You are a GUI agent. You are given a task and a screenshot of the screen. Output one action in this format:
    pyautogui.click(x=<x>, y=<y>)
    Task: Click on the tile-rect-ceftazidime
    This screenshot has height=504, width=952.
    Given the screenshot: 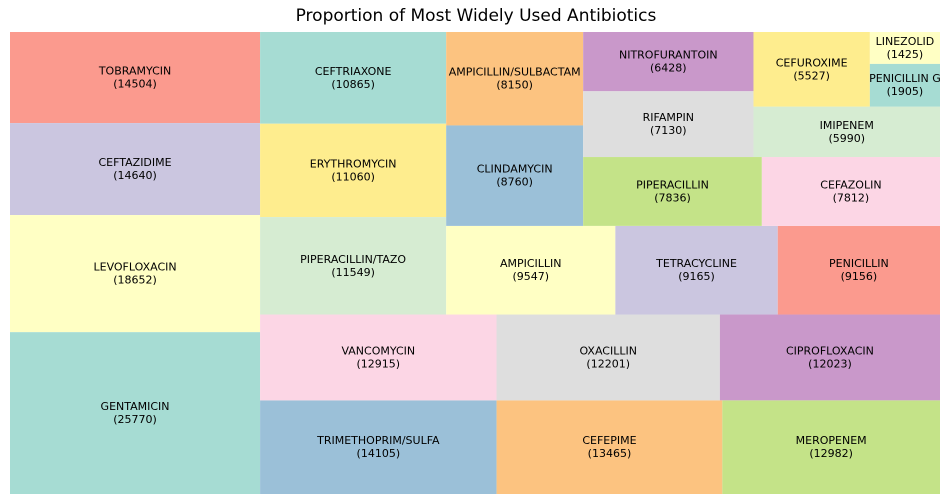 What is the action you would take?
    pyautogui.click(x=135, y=169)
    